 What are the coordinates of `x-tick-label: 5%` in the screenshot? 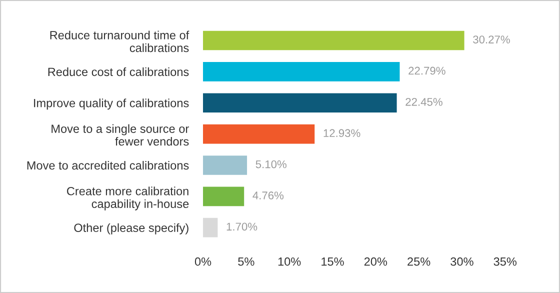 It's located at (246, 261).